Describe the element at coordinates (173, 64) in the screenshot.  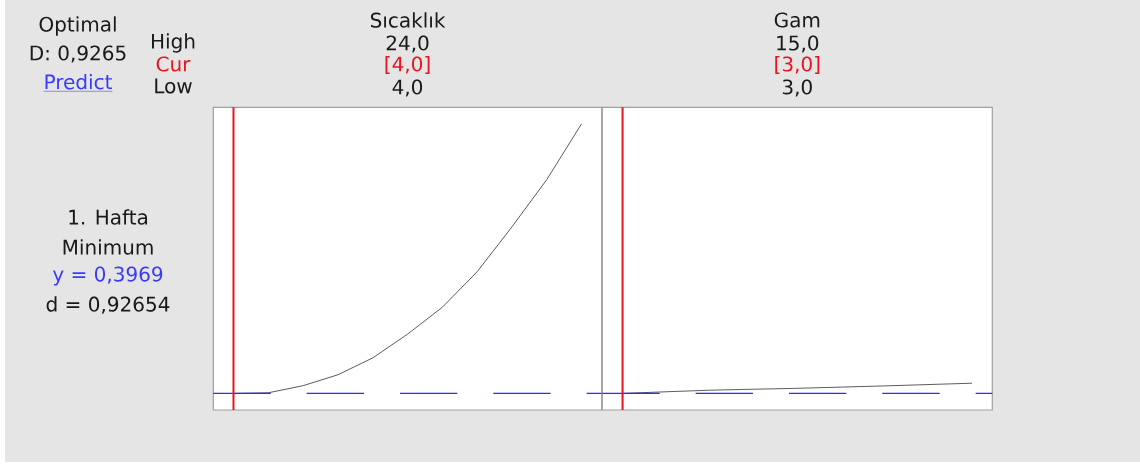
I see `text: Cur` at that location.